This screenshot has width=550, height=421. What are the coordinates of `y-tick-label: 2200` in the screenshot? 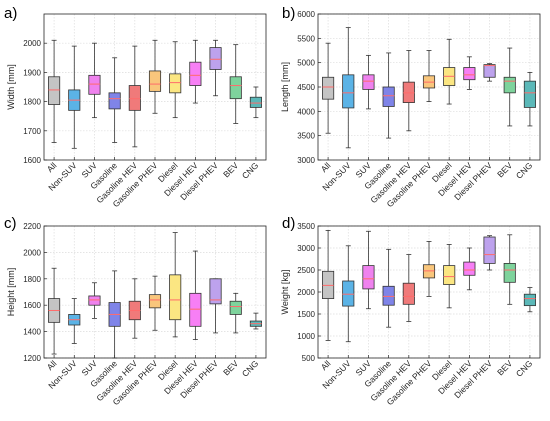 It's located at (32, 226).